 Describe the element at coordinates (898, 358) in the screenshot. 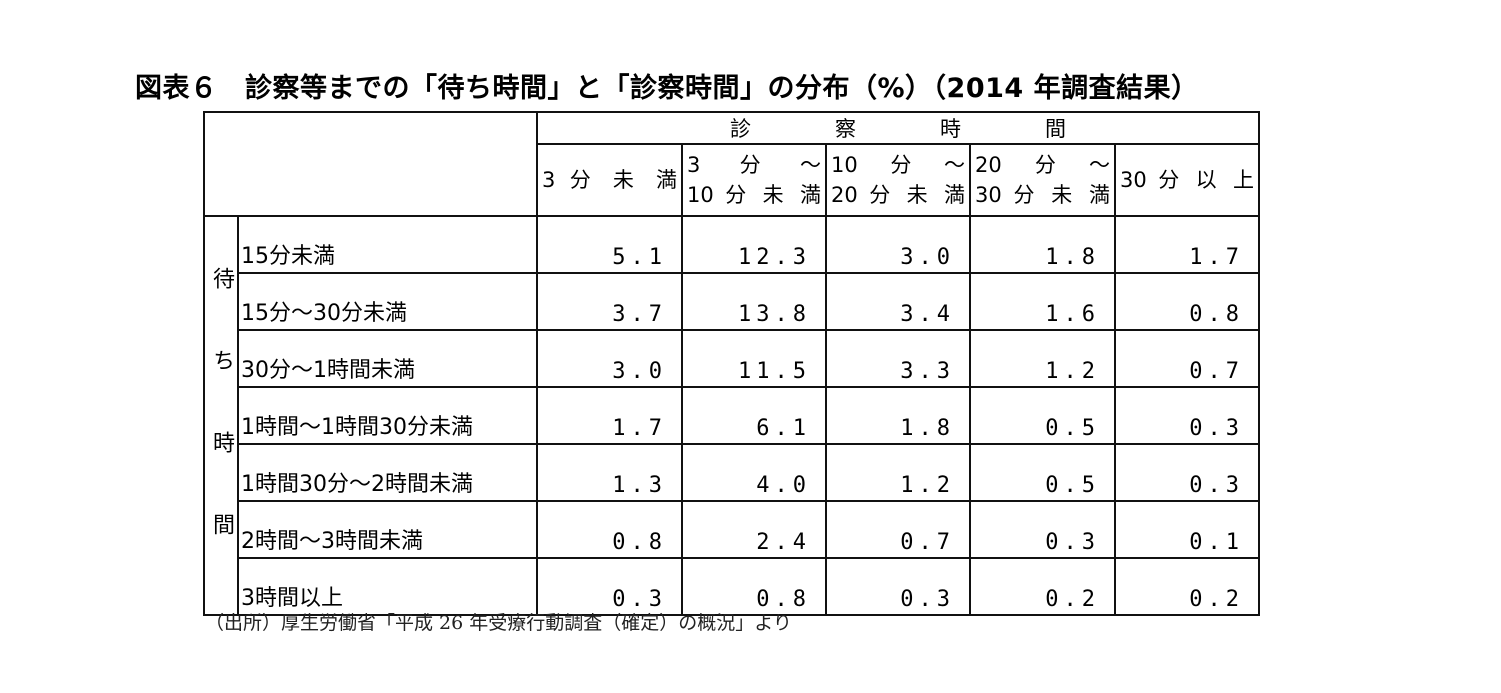

I see `cell-value: 3.3` at that location.